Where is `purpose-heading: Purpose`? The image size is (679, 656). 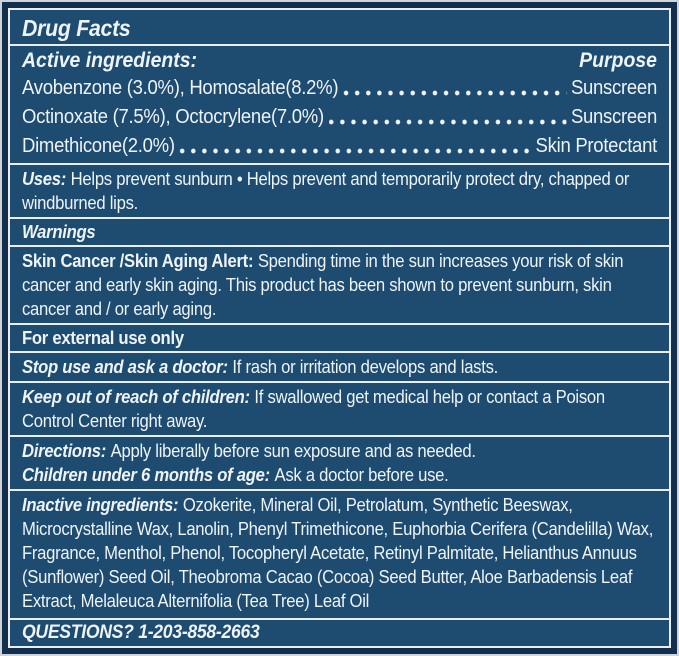
purpose-heading: Purpose is located at coordinates (618, 60).